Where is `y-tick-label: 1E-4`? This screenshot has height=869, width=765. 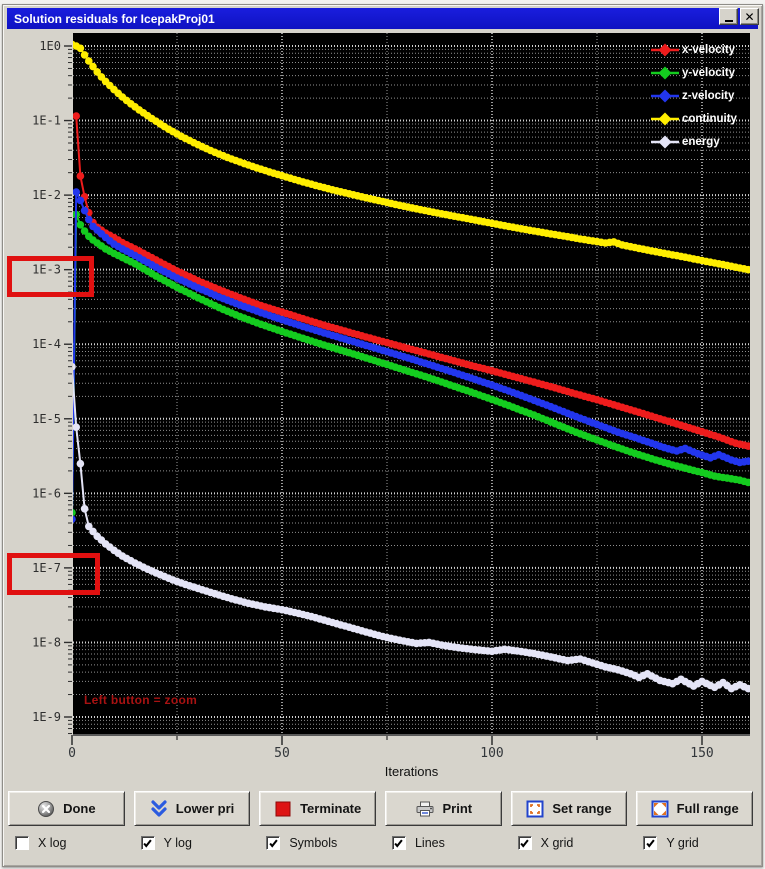 y-tick-label: 1E-4 is located at coordinates (46, 344).